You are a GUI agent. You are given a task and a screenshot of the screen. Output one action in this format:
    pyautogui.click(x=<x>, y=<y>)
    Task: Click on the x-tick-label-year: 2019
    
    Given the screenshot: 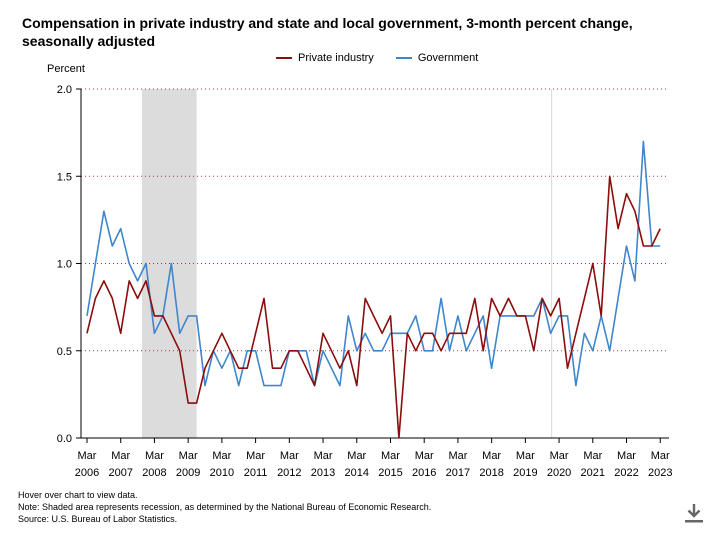 What is the action you would take?
    pyautogui.click(x=525, y=473)
    